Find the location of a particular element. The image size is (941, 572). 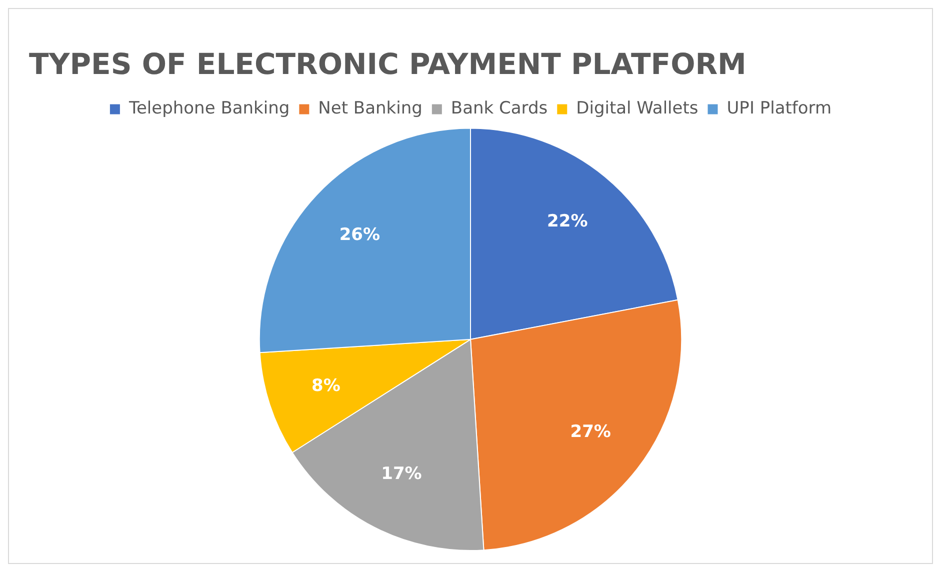

data-label: 8% is located at coordinates (326, 386).